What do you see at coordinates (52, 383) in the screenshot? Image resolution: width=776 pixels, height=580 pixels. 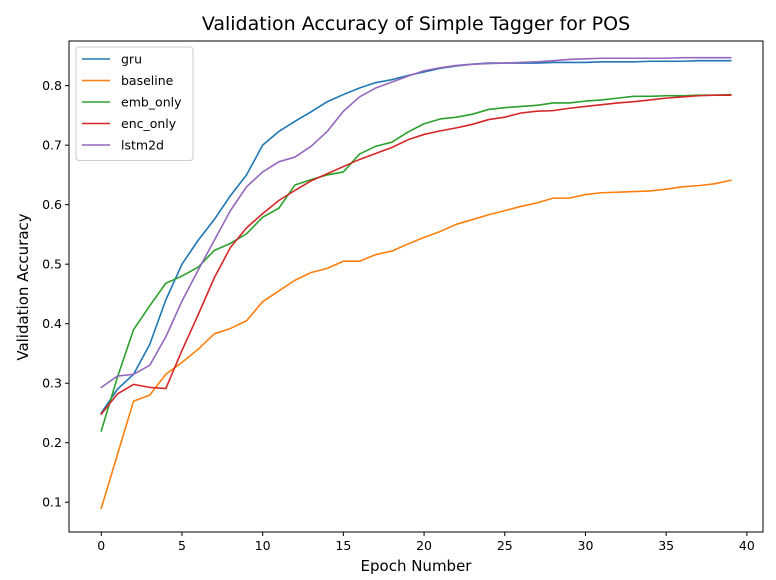 I see `y-tick-label: 0.3` at bounding box center [52, 383].